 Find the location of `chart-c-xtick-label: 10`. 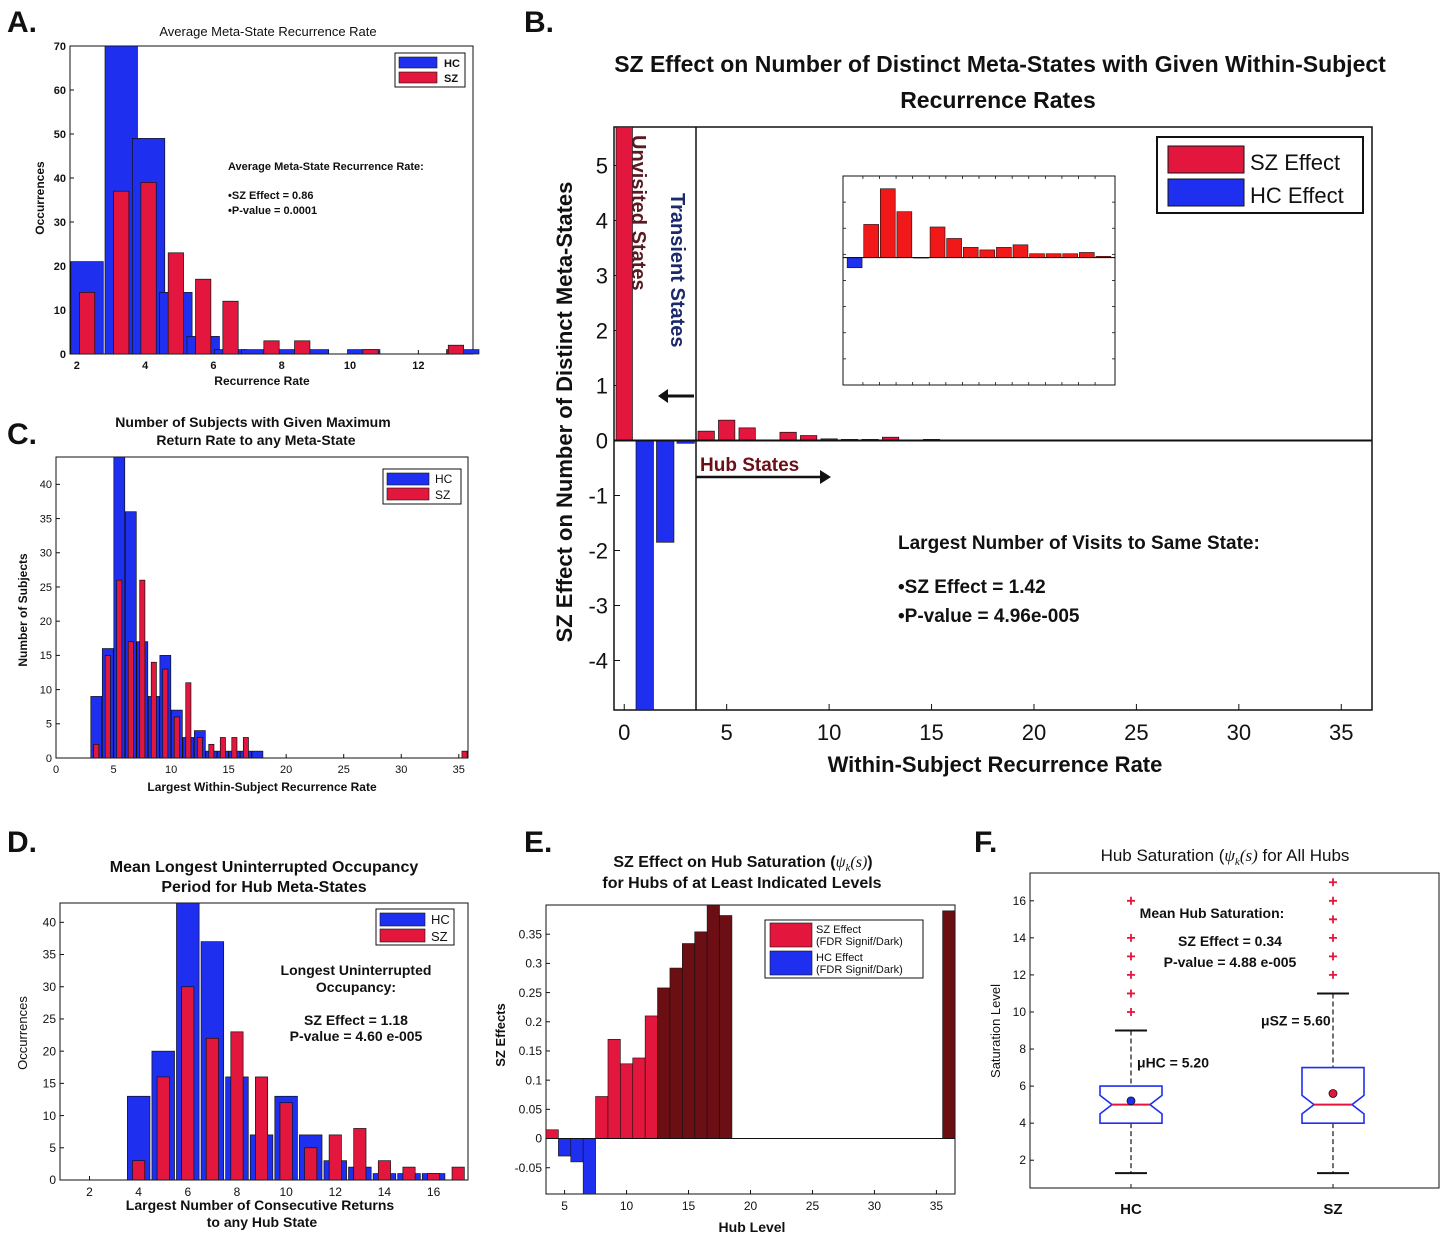

chart-c-xtick-label: 10 is located at coordinates (171, 770).